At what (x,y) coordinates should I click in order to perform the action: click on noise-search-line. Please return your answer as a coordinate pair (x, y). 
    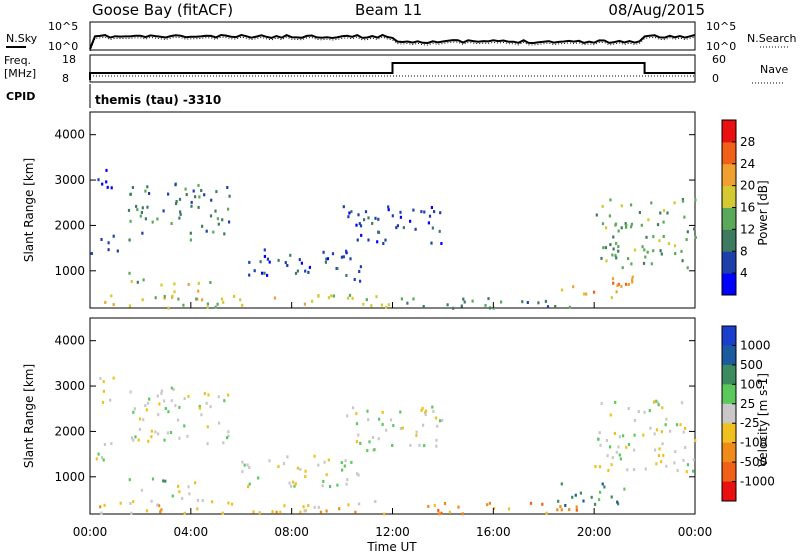
    Looking at the image, I should click on (392, 44).